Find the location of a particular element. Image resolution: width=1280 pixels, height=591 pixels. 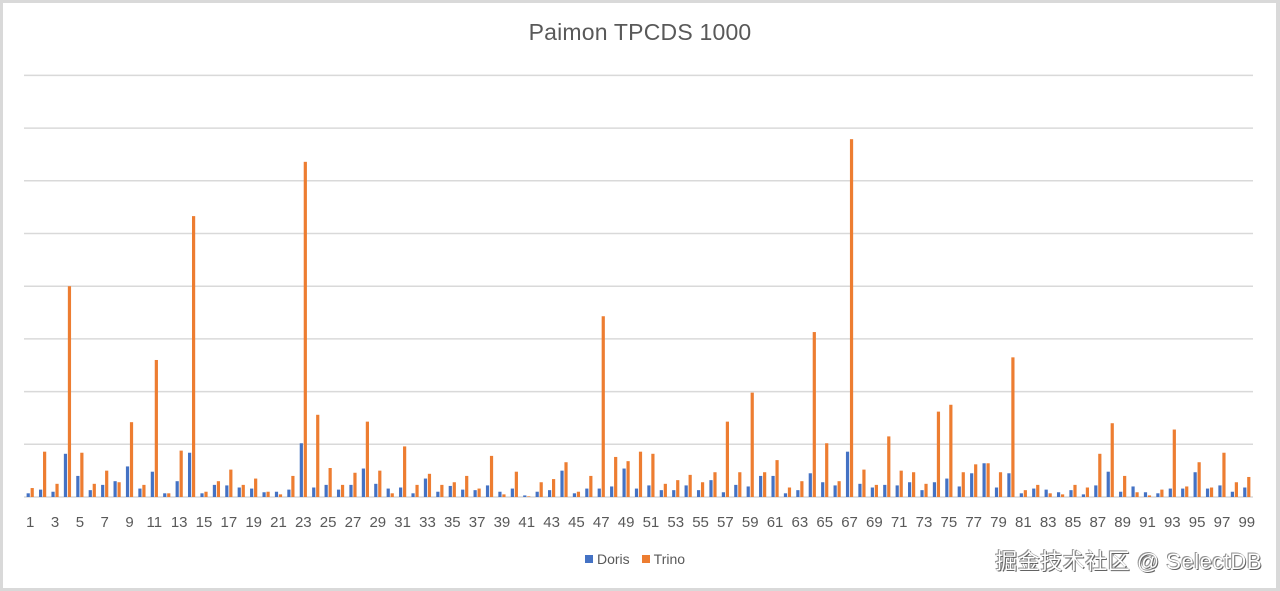

bar-trino-q75 is located at coordinates (951, 450).